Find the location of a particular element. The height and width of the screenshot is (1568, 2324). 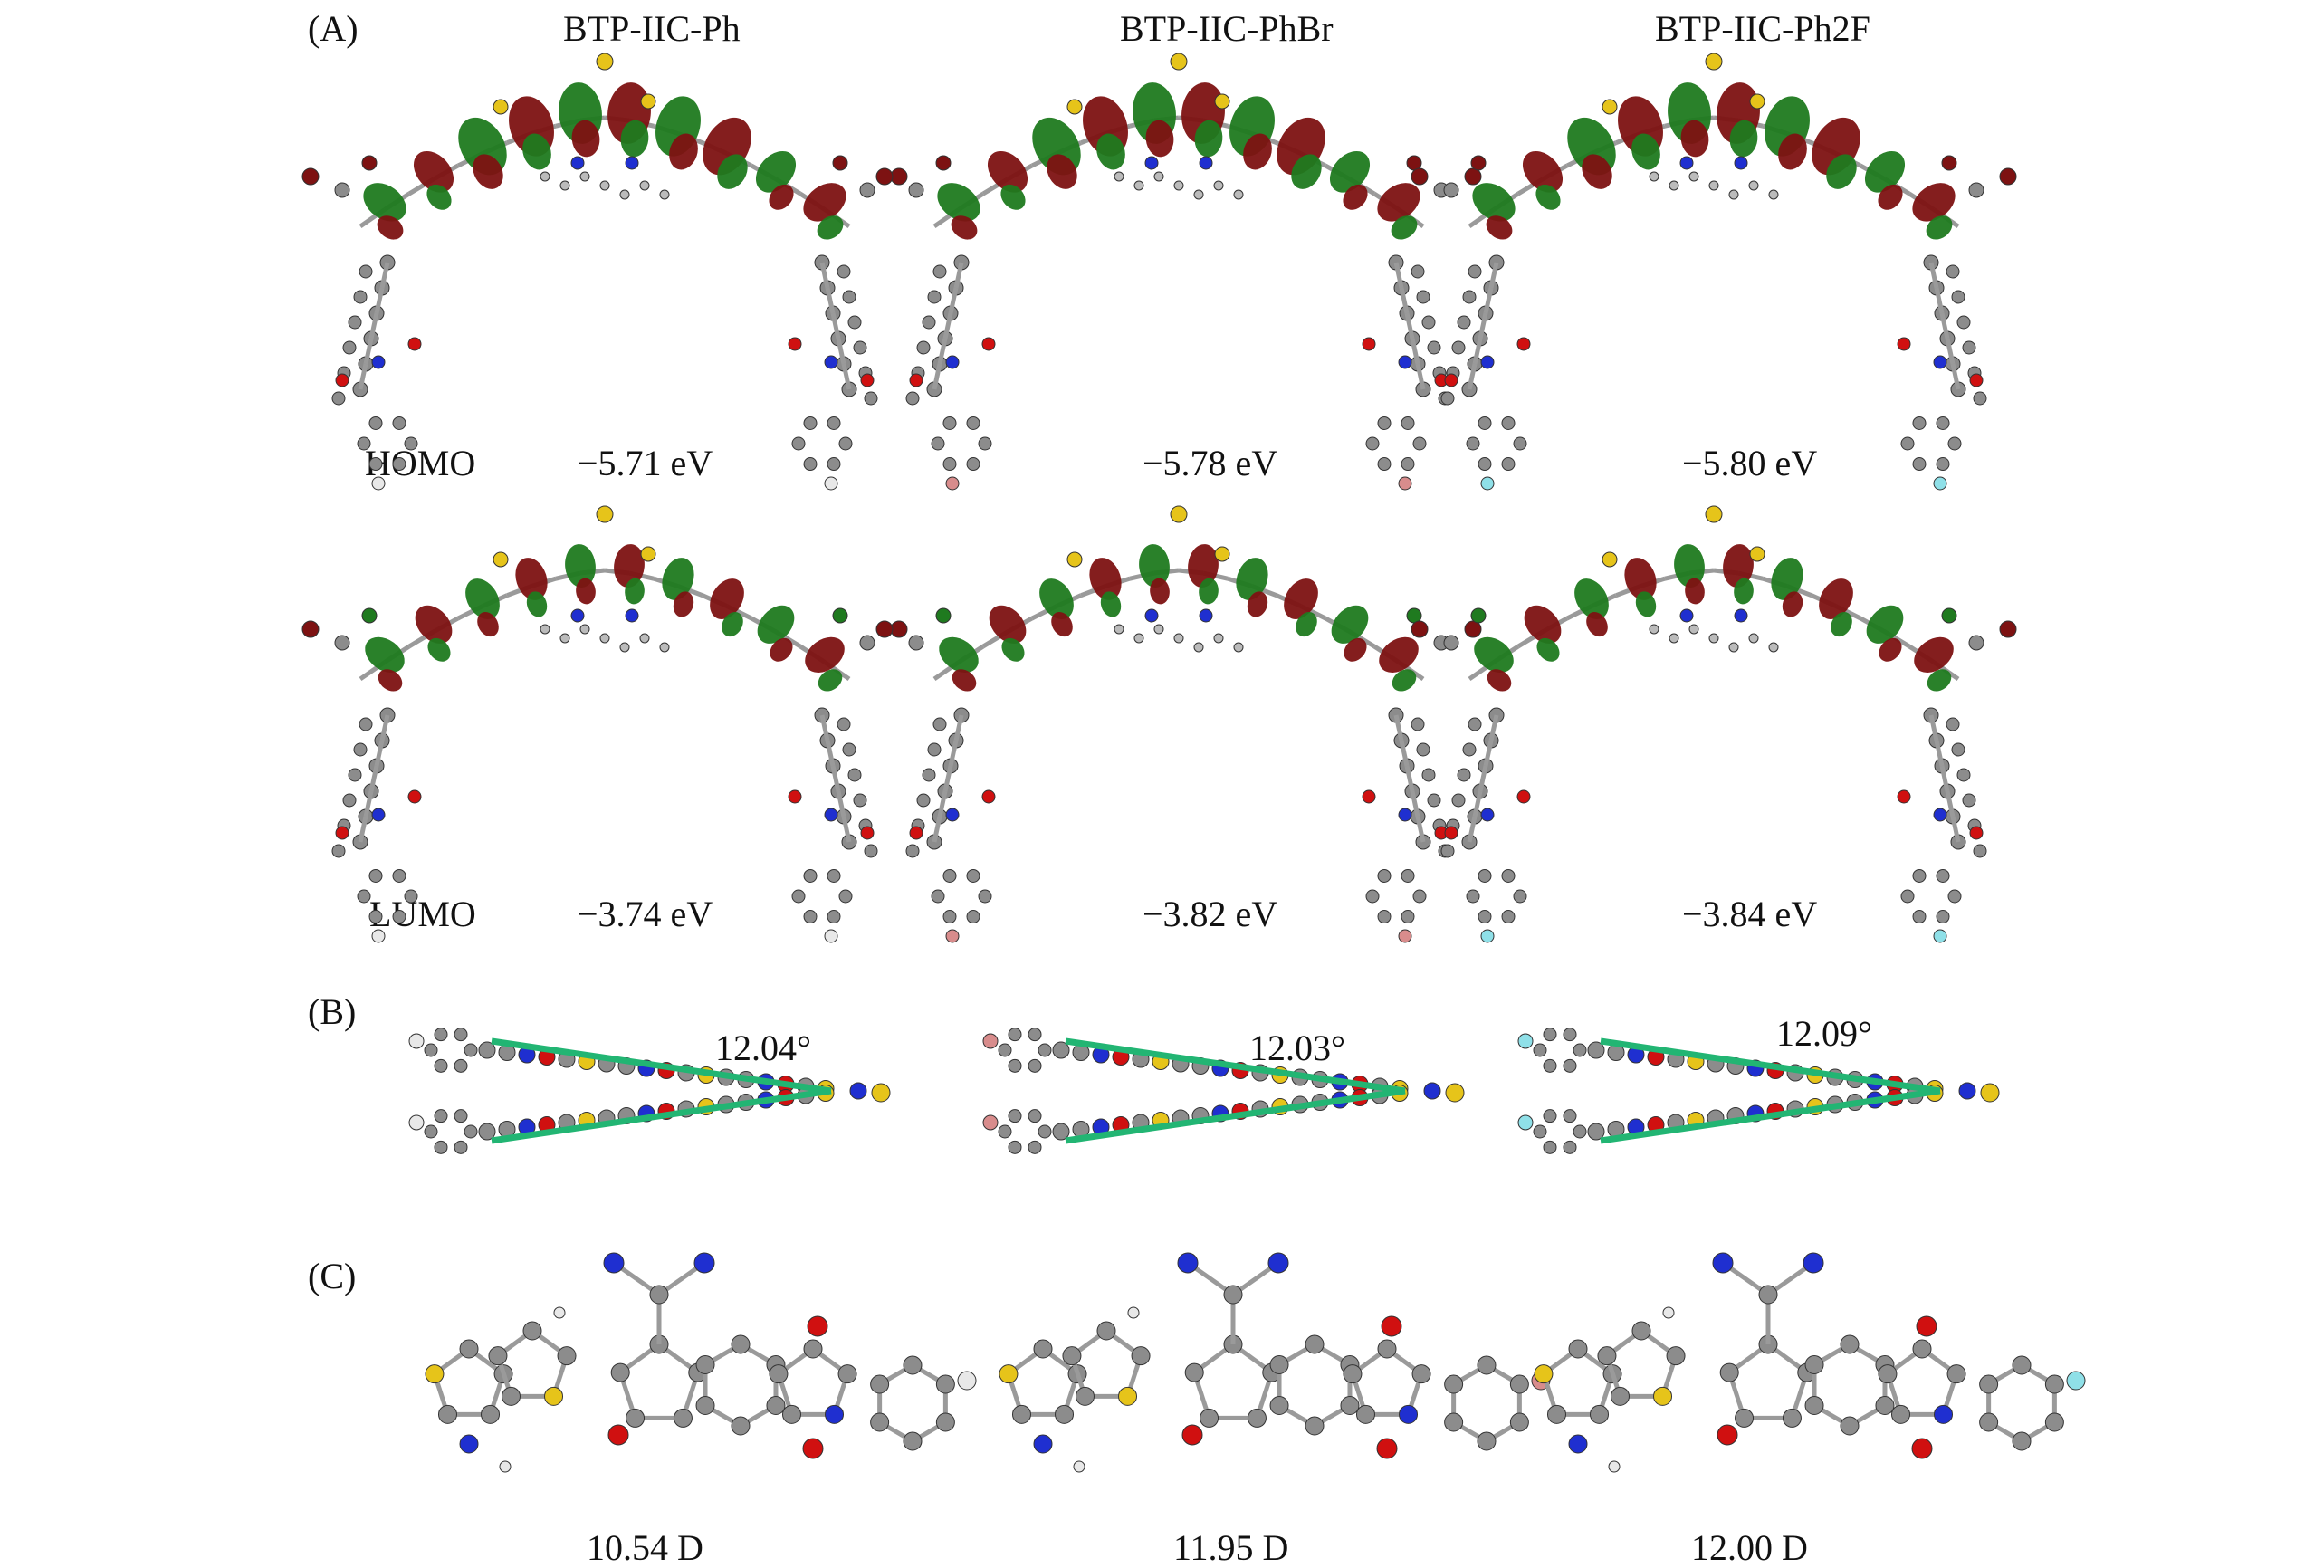

dipole-label-1: 10.54 D is located at coordinates (645, 1547).